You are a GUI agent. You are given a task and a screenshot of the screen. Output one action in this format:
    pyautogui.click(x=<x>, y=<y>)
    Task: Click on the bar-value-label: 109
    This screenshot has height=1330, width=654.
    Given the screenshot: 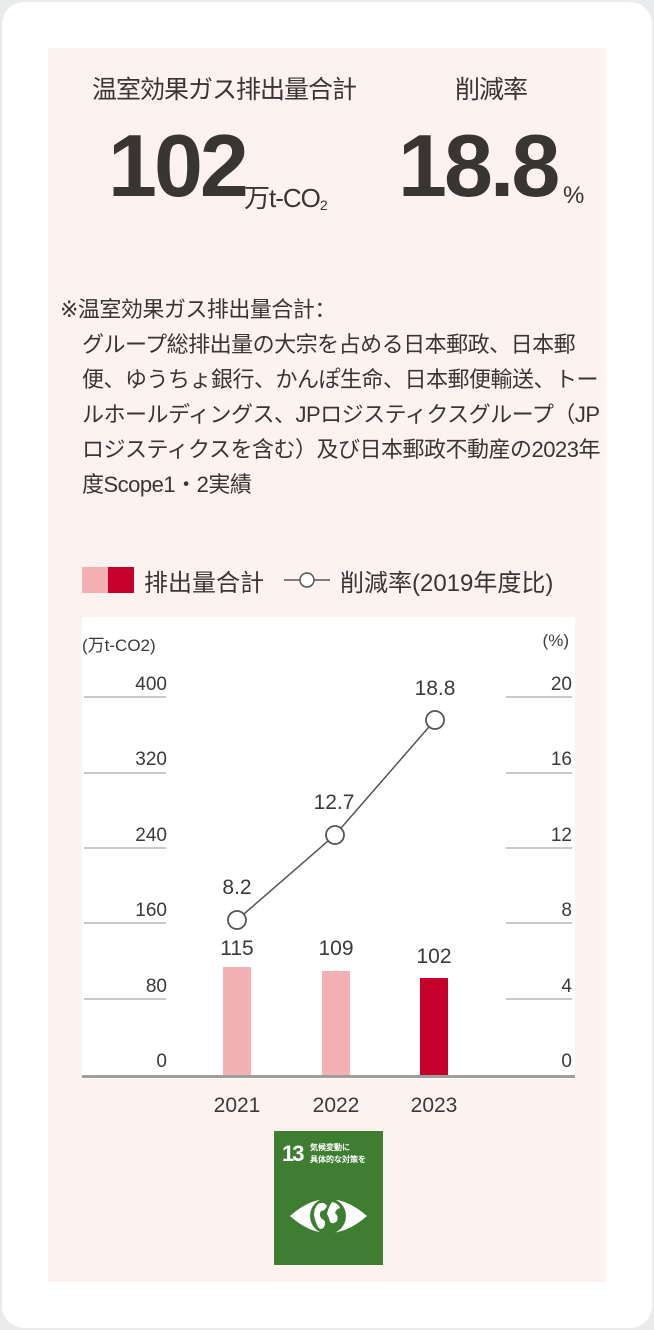 What is the action you would take?
    pyautogui.click(x=336, y=948)
    